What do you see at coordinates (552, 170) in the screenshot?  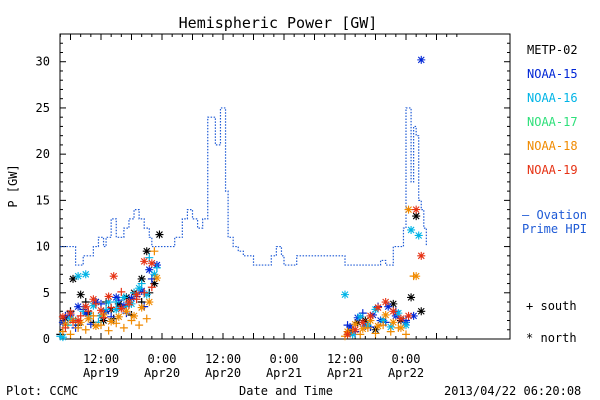 I see `legend-entry-noaa-19: NOAA-19` at bounding box center [552, 170].